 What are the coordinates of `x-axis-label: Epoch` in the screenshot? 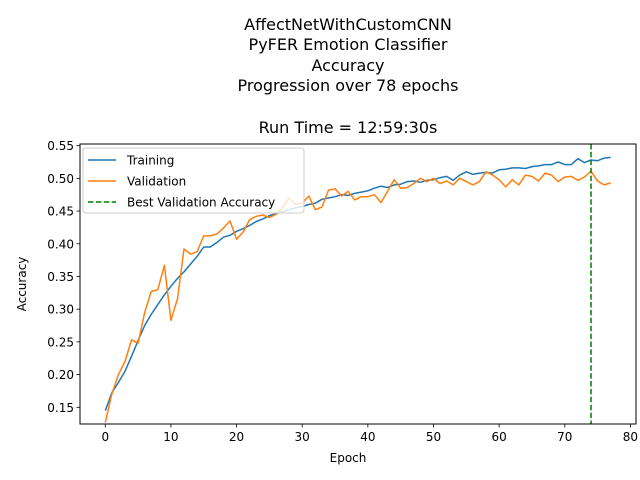 It's located at (348, 458).